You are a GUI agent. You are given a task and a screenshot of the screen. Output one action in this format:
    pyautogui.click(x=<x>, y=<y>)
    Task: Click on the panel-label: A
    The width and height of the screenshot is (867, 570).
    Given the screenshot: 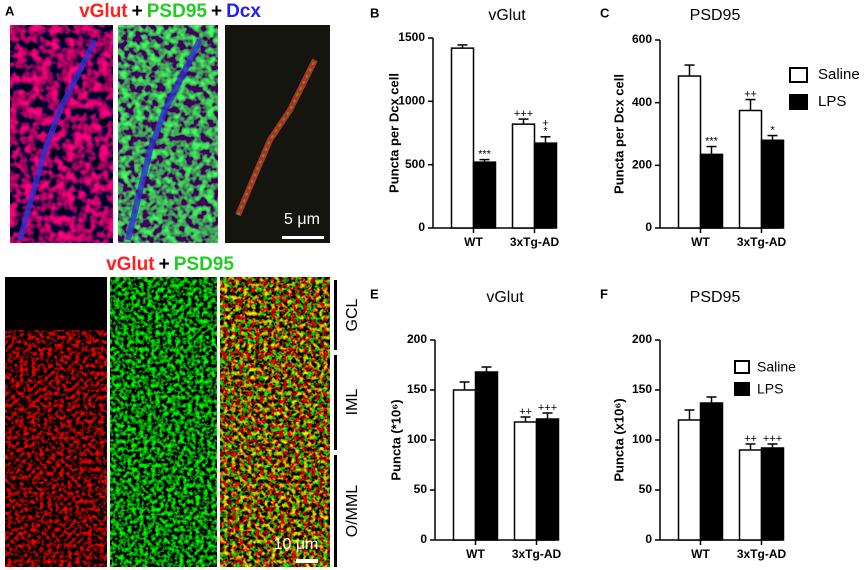 What is the action you would take?
    pyautogui.click(x=10, y=10)
    